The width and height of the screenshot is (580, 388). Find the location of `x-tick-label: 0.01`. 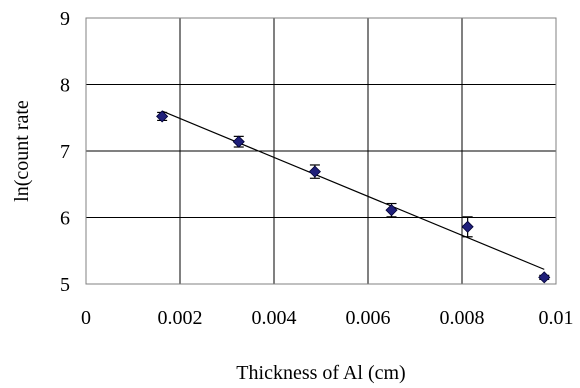

x-tick-label: 0.01 is located at coordinates (556, 318).